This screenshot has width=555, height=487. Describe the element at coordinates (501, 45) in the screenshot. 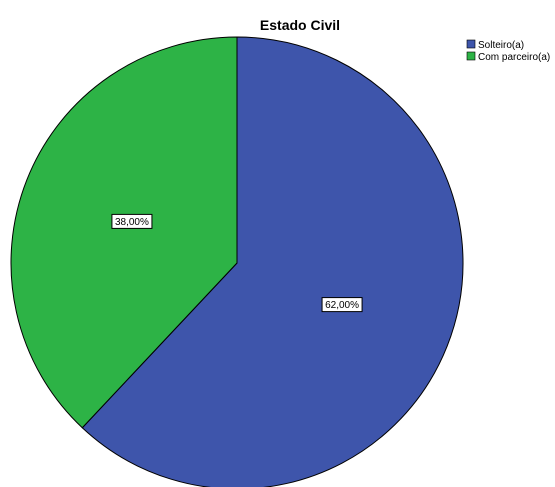

I see `legend-label: Solteiro(a)` at that location.